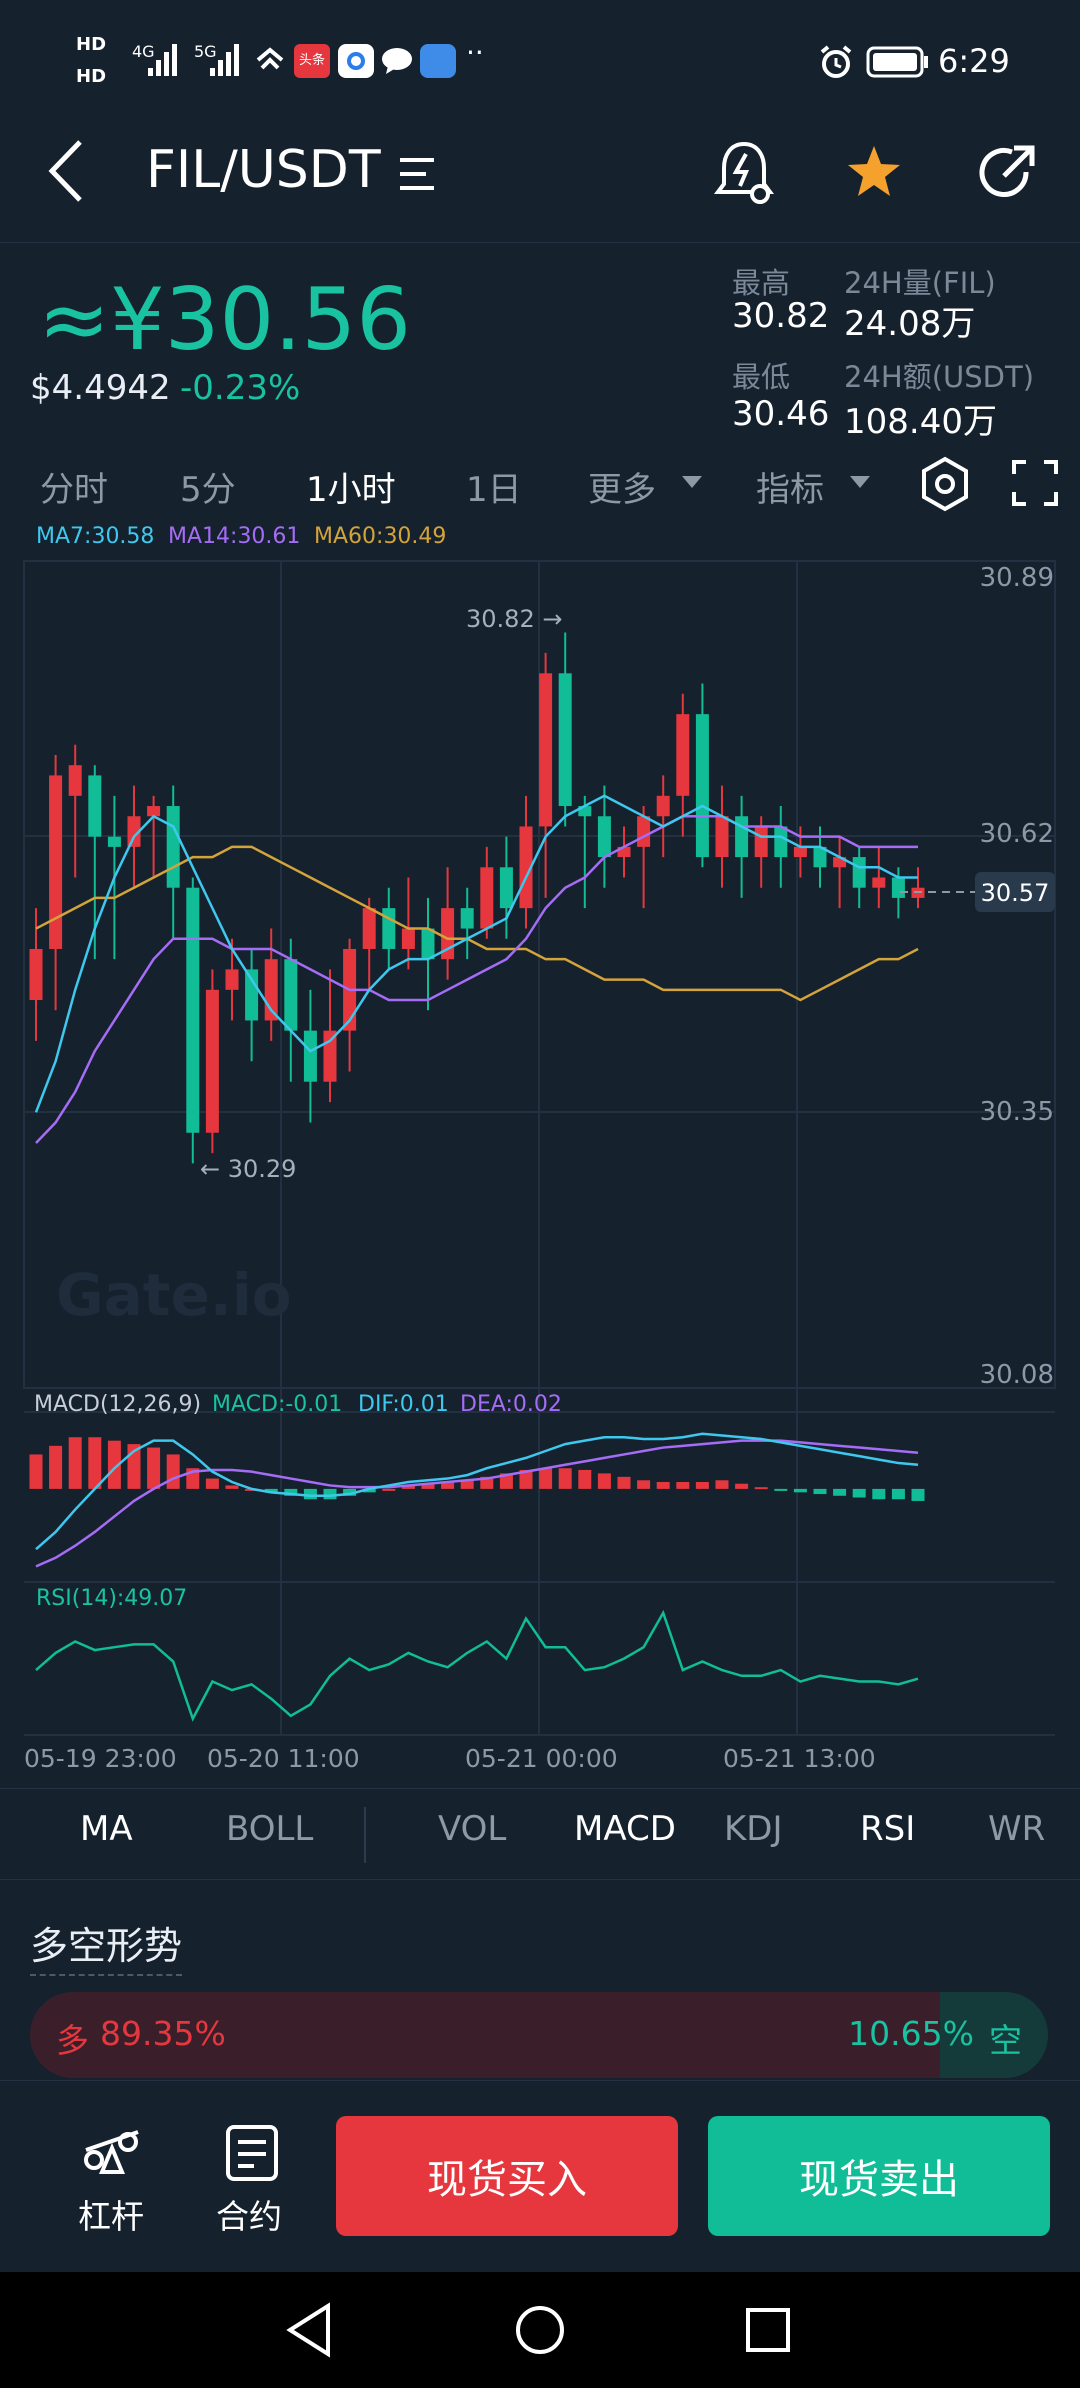 Image resolution: width=1080 pixels, height=2388 pixels. What do you see at coordinates (1017, 1829) in the screenshot?
I see `tab-wr: WR` at bounding box center [1017, 1829].